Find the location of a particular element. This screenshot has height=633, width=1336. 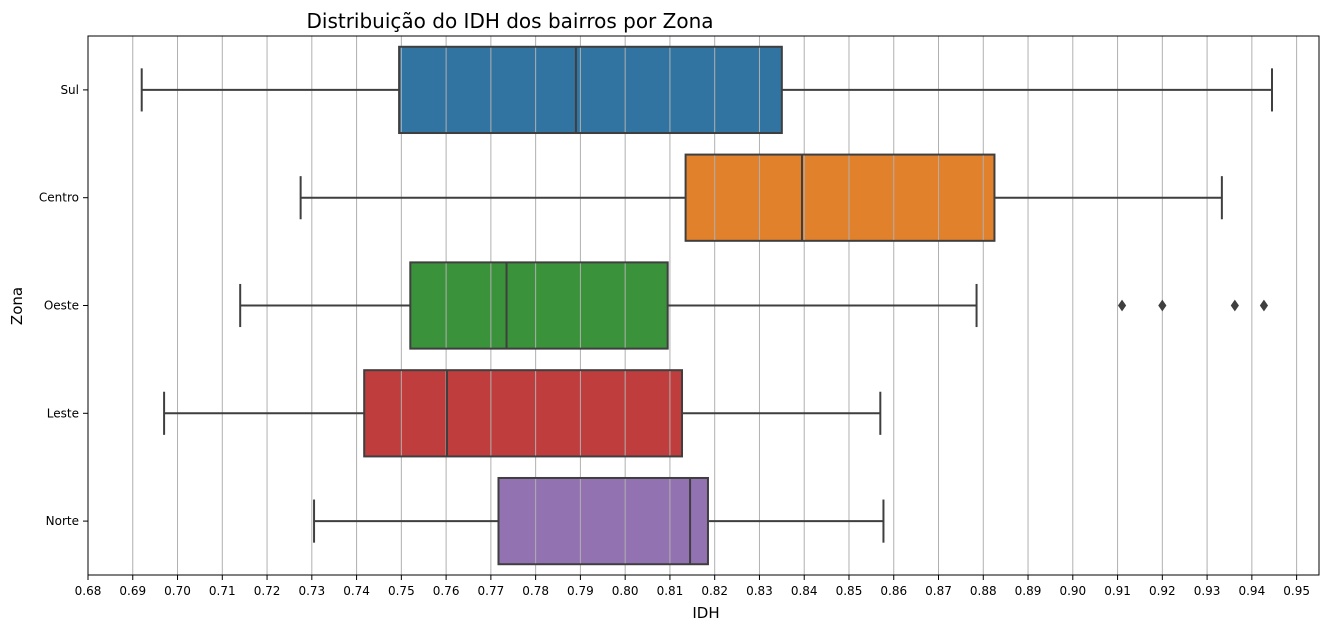

x-tick-label: 0.84 is located at coordinates (804, 591).